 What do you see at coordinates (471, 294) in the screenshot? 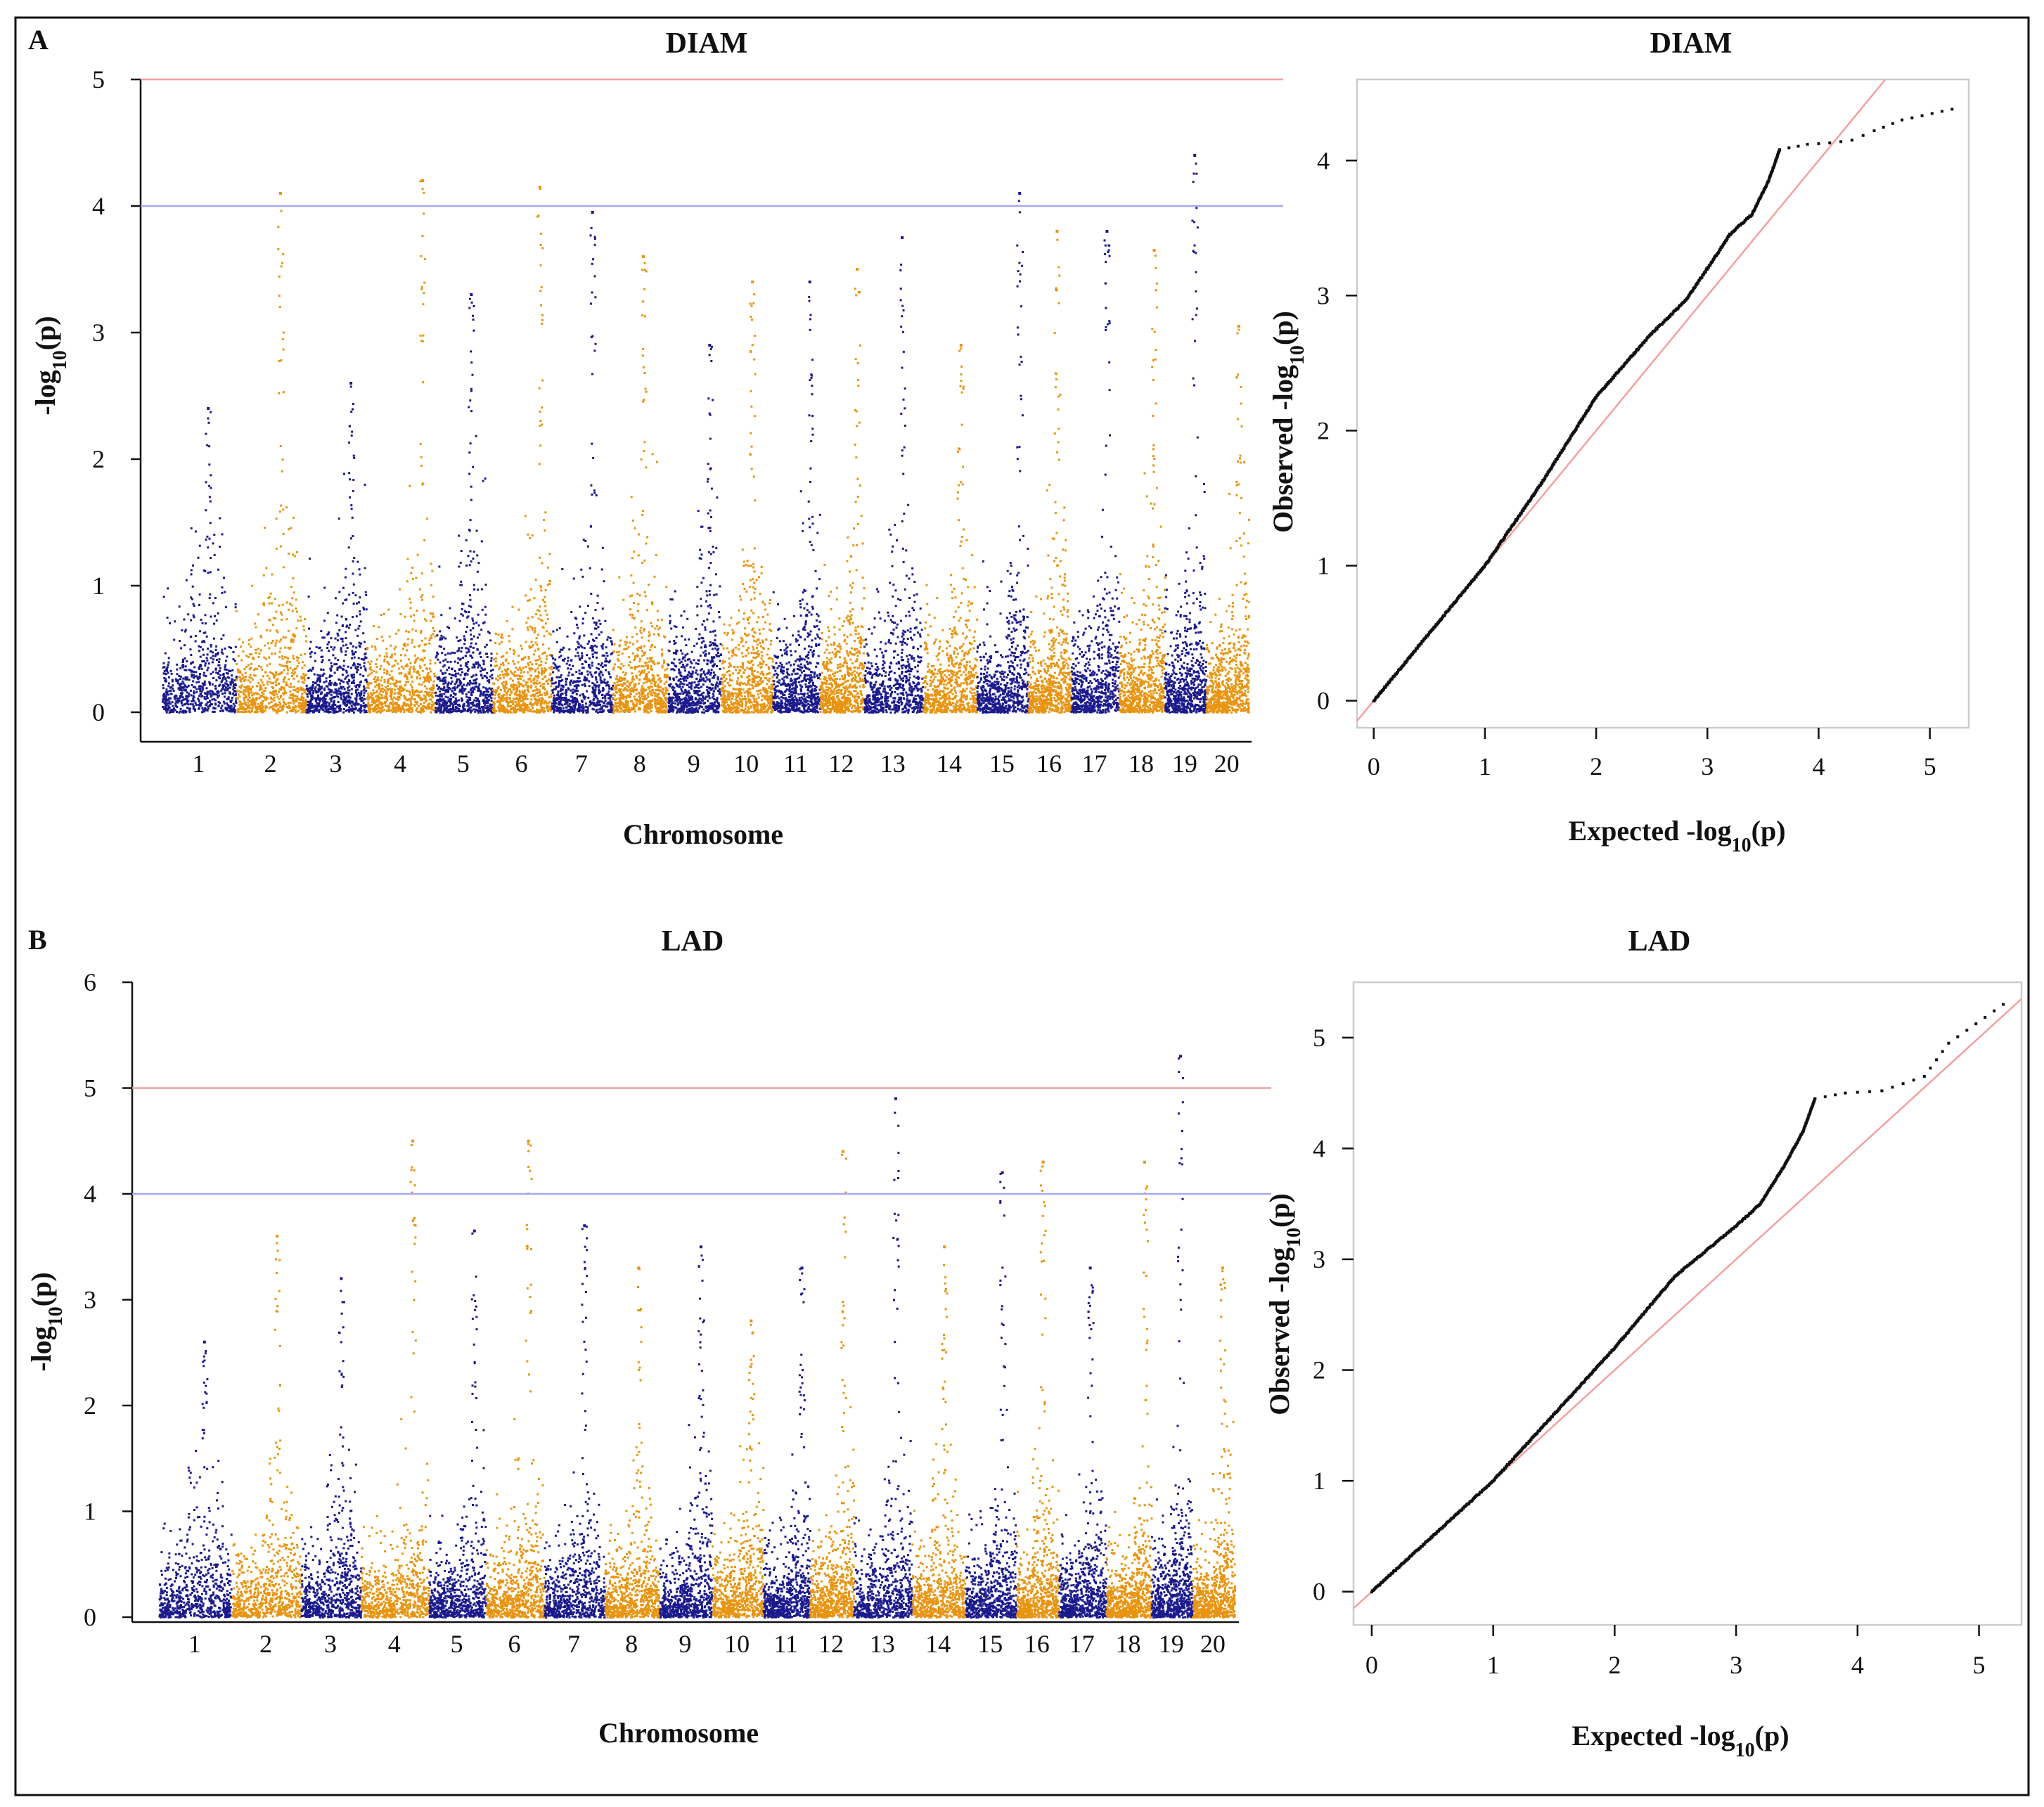
I see `snp-peak-point` at bounding box center [471, 294].